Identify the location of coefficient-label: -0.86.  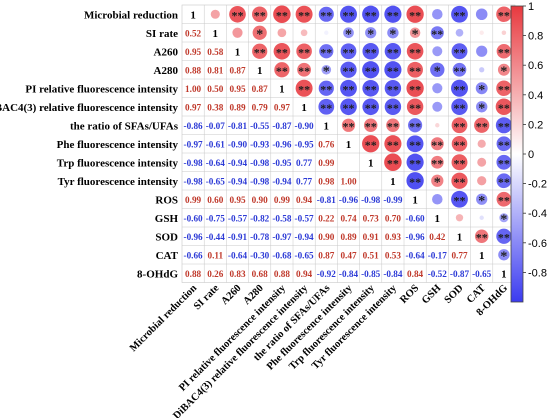
(194, 126).